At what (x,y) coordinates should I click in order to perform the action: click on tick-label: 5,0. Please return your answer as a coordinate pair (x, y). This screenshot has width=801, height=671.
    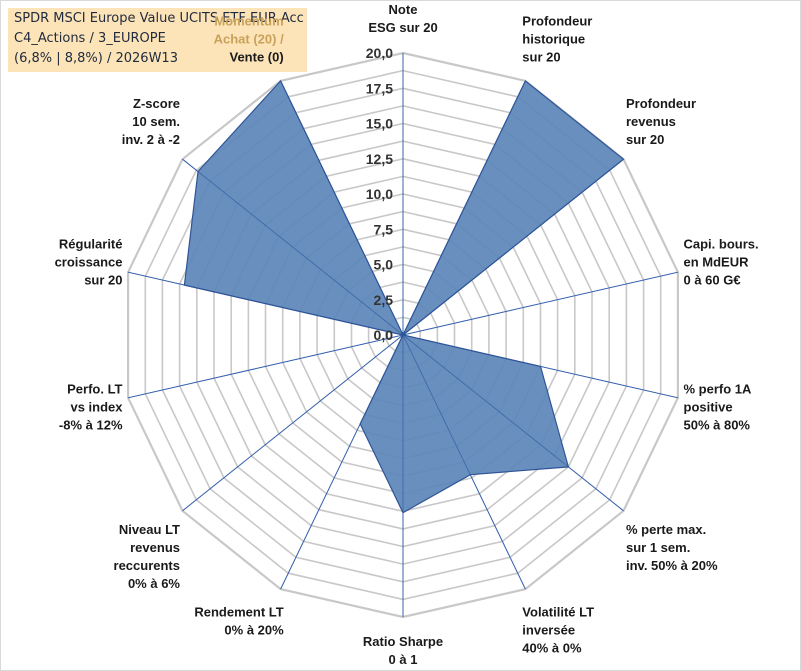
    Looking at the image, I should click on (384, 265).